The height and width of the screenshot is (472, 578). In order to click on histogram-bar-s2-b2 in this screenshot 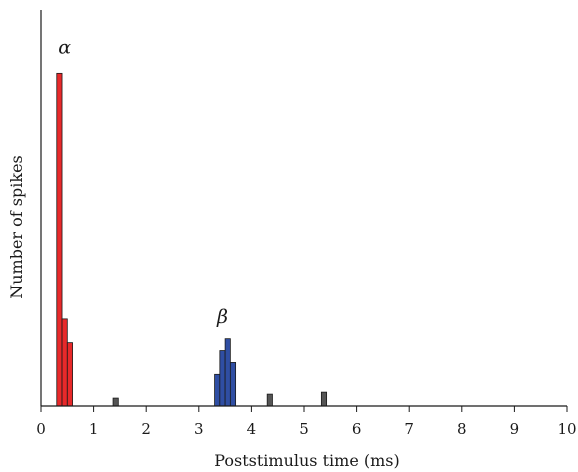, I will do `click(324, 399)`.